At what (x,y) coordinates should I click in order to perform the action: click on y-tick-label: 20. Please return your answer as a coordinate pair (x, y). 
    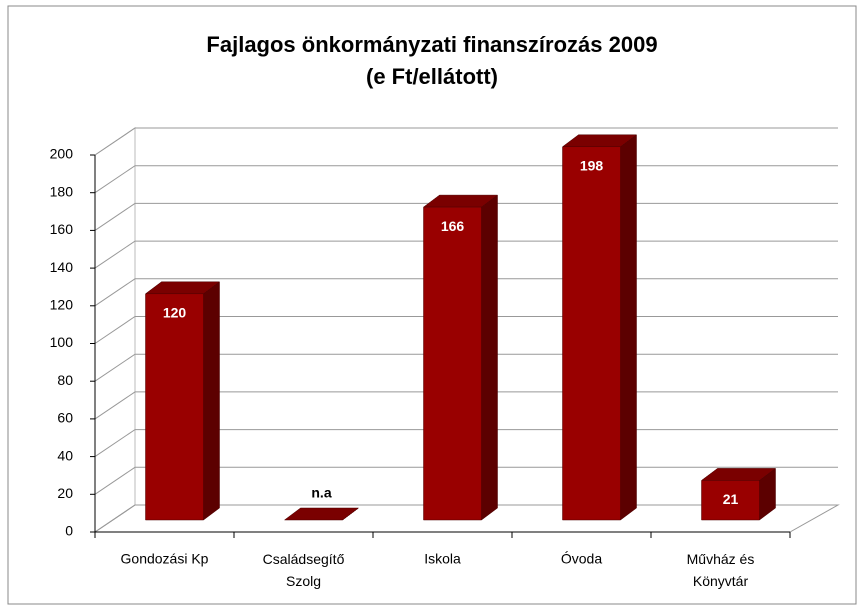
    Looking at the image, I should click on (65, 493).